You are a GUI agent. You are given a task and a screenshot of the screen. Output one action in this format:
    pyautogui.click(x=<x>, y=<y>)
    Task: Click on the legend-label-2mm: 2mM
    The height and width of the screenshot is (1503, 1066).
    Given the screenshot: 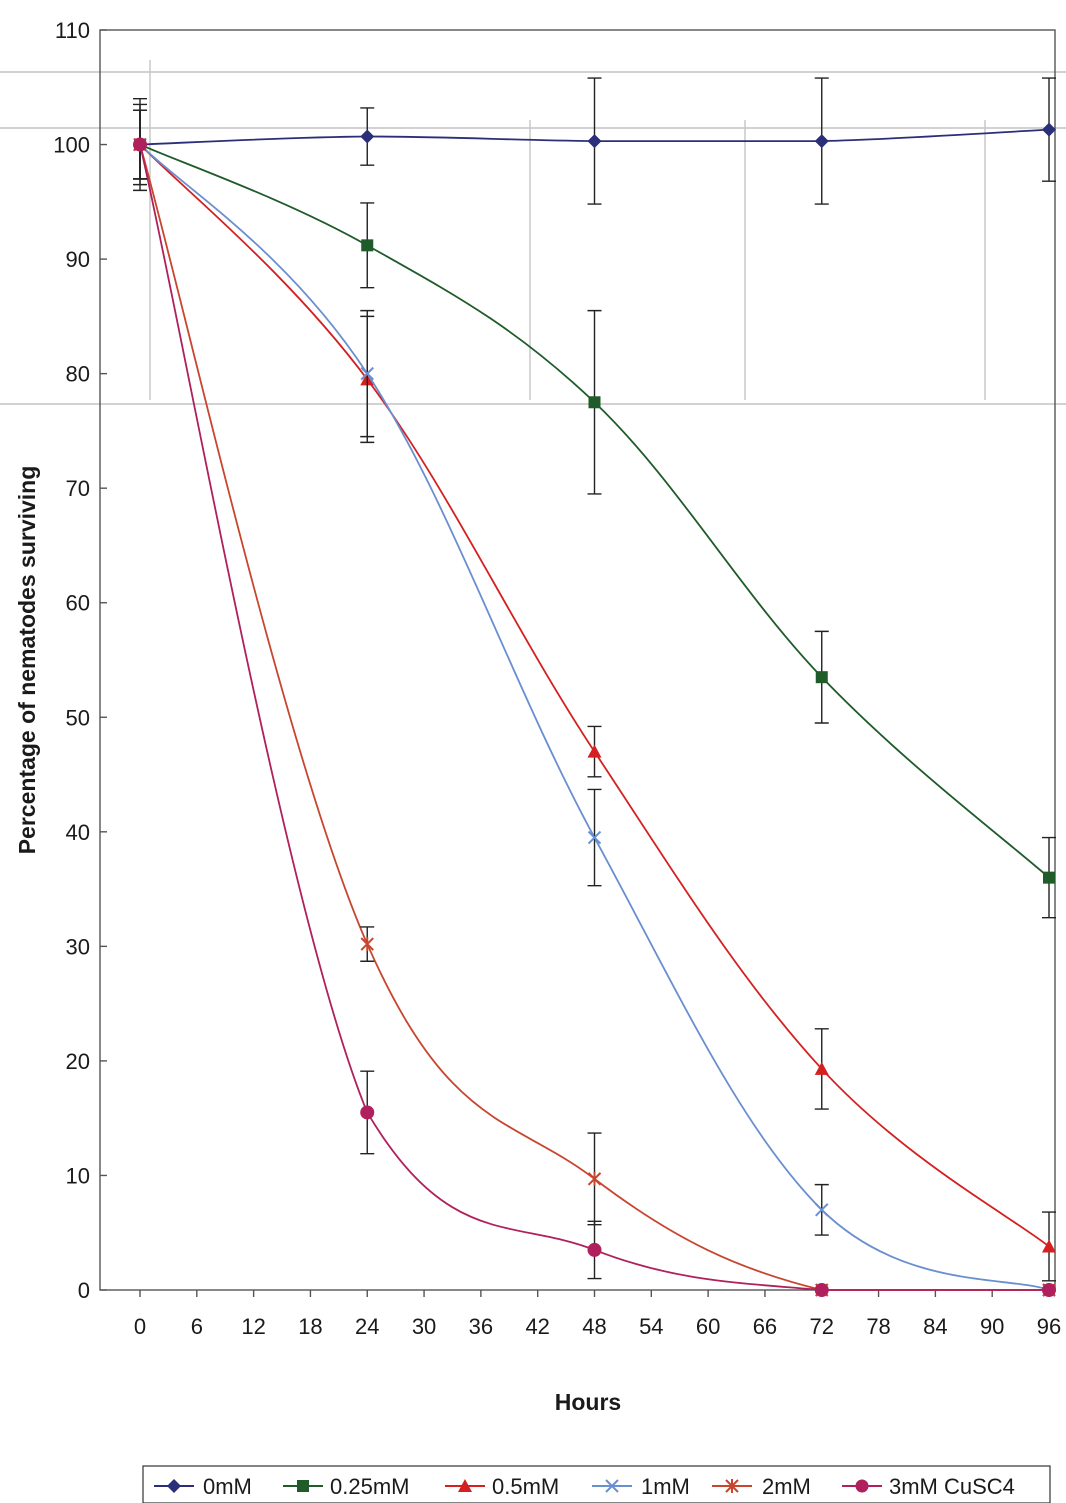 What is the action you would take?
    pyautogui.click(x=786, y=1486)
    